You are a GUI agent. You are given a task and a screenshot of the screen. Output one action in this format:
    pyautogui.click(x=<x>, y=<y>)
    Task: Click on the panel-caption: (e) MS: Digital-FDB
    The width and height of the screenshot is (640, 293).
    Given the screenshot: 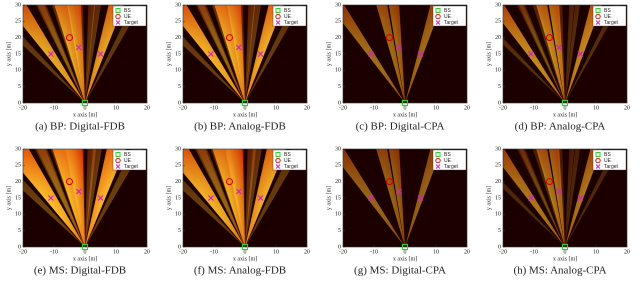 What is the action you would take?
    pyautogui.click(x=80, y=271)
    